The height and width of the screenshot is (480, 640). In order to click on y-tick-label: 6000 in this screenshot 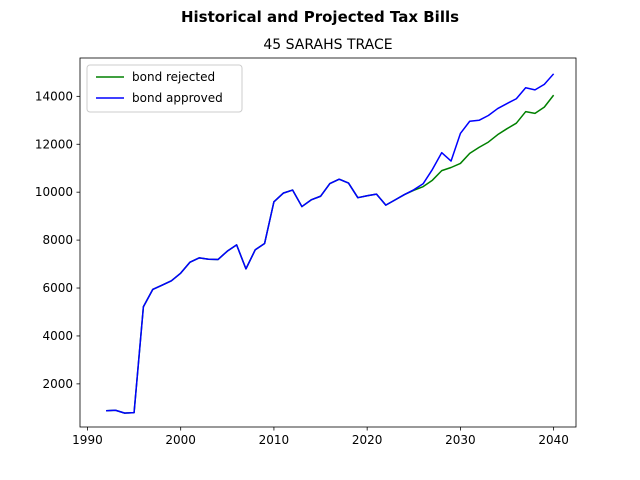, I will do `click(57, 288)`.